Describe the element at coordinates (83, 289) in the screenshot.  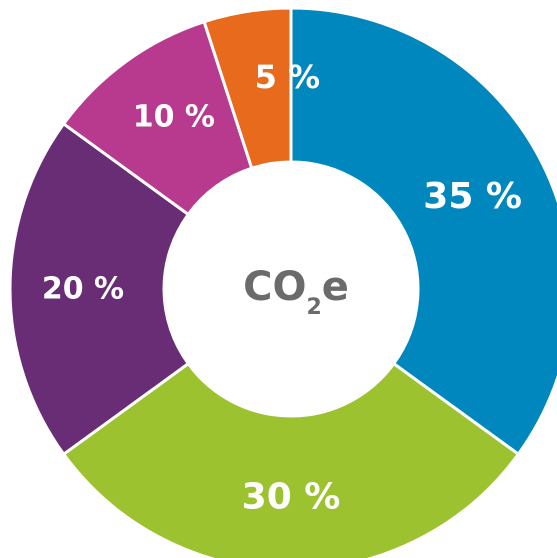
I see `slice-label-3: 20 %` at that location.